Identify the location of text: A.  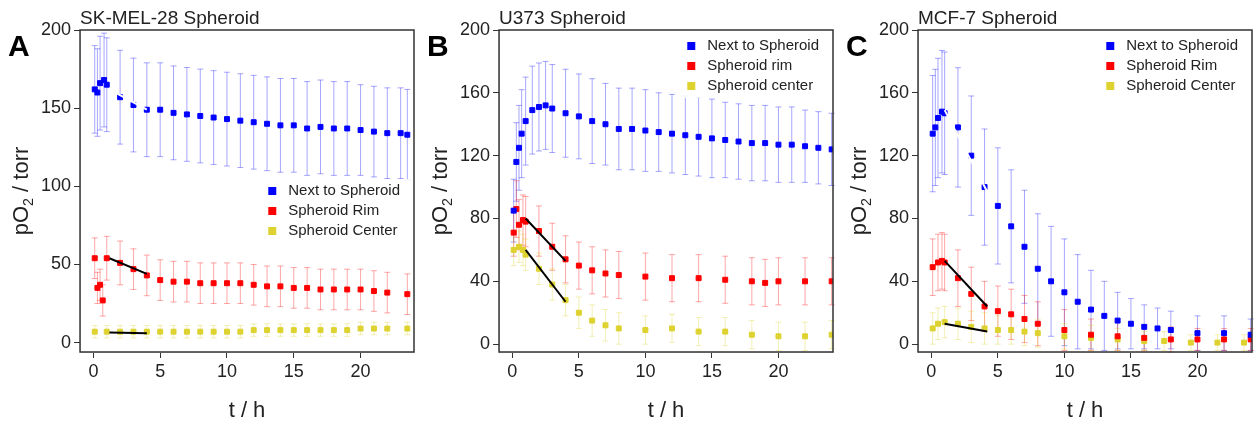
(19, 45).